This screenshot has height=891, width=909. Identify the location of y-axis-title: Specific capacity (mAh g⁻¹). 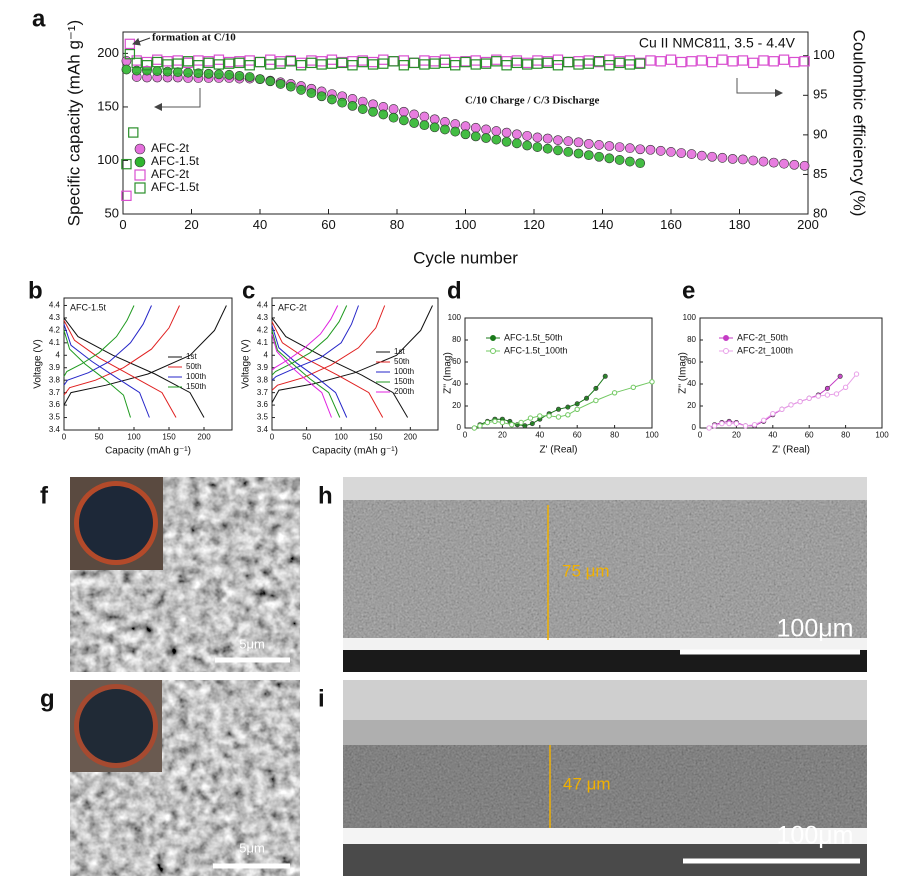
(73, 123).